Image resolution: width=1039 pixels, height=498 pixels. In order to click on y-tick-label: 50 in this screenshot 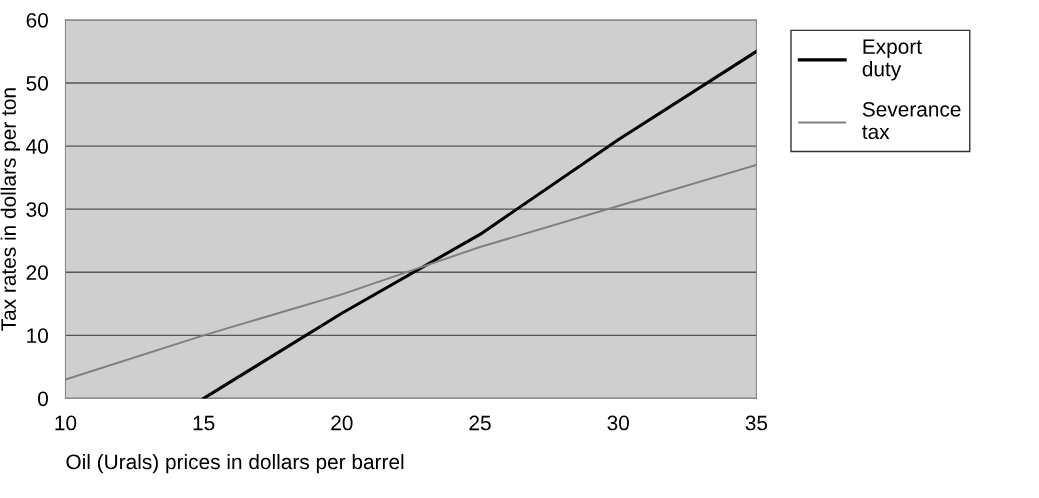, I will do `click(37, 83)`.